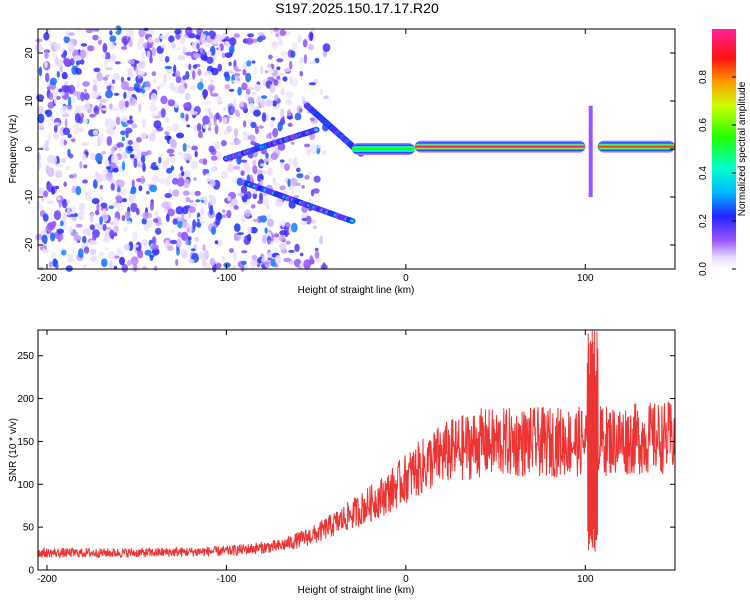 Image resolution: width=750 pixels, height=600 pixels. I want to click on x-tick-label: 100, so click(585, 278).